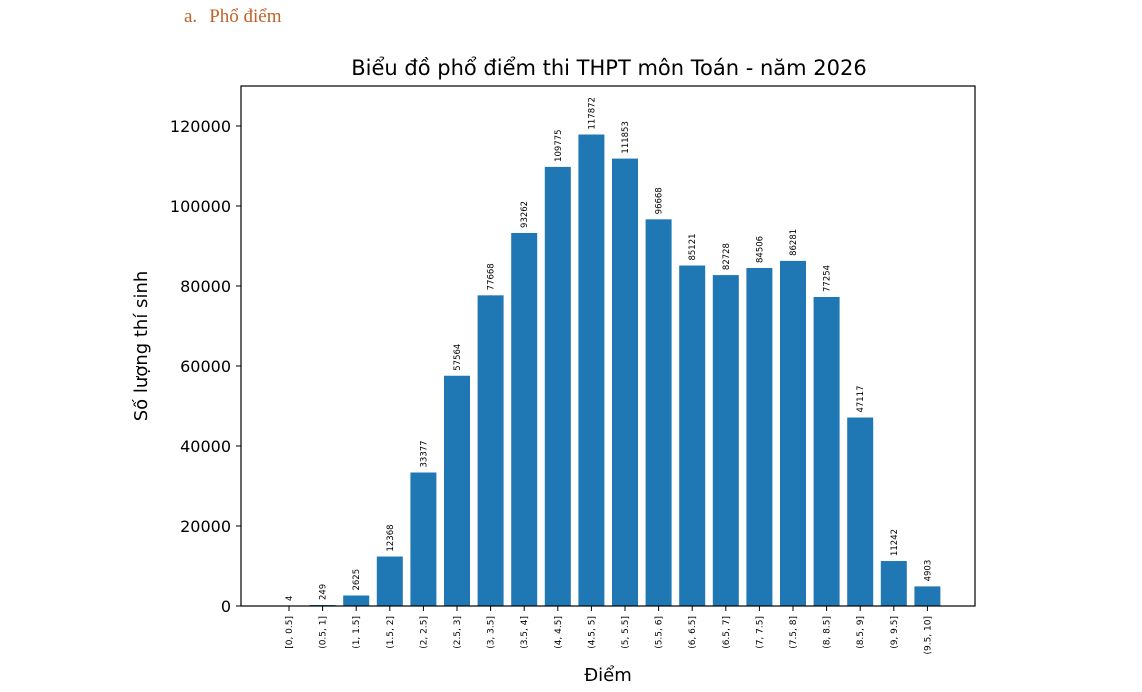 This screenshot has width=1142, height=692. I want to click on x-tick-label: (5.5, 6], so click(660, 632).